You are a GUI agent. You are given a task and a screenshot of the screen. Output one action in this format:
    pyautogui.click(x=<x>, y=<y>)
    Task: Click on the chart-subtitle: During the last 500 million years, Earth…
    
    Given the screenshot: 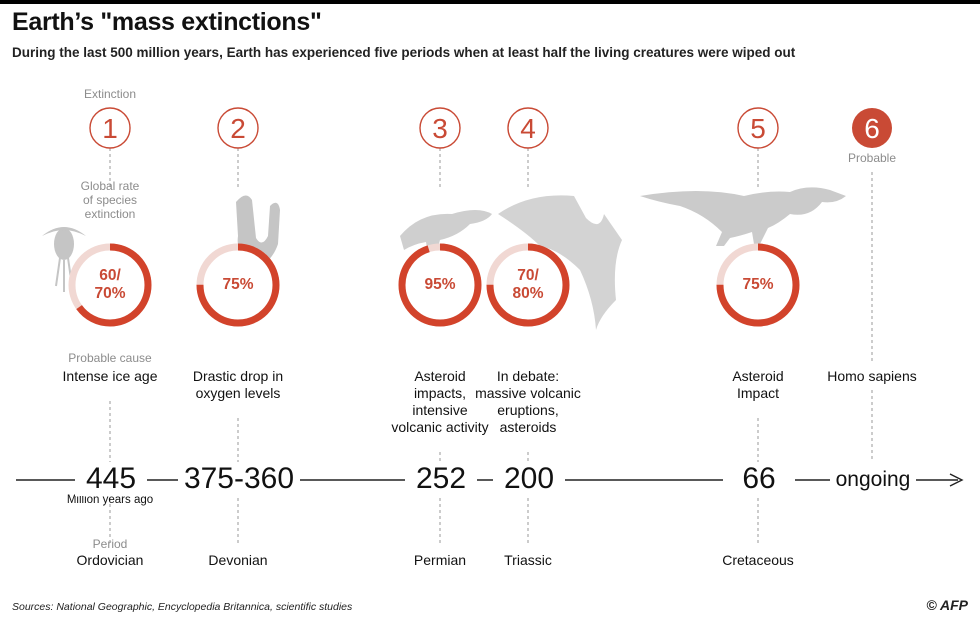 What is the action you would take?
    pyautogui.click(x=404, y=52)
    